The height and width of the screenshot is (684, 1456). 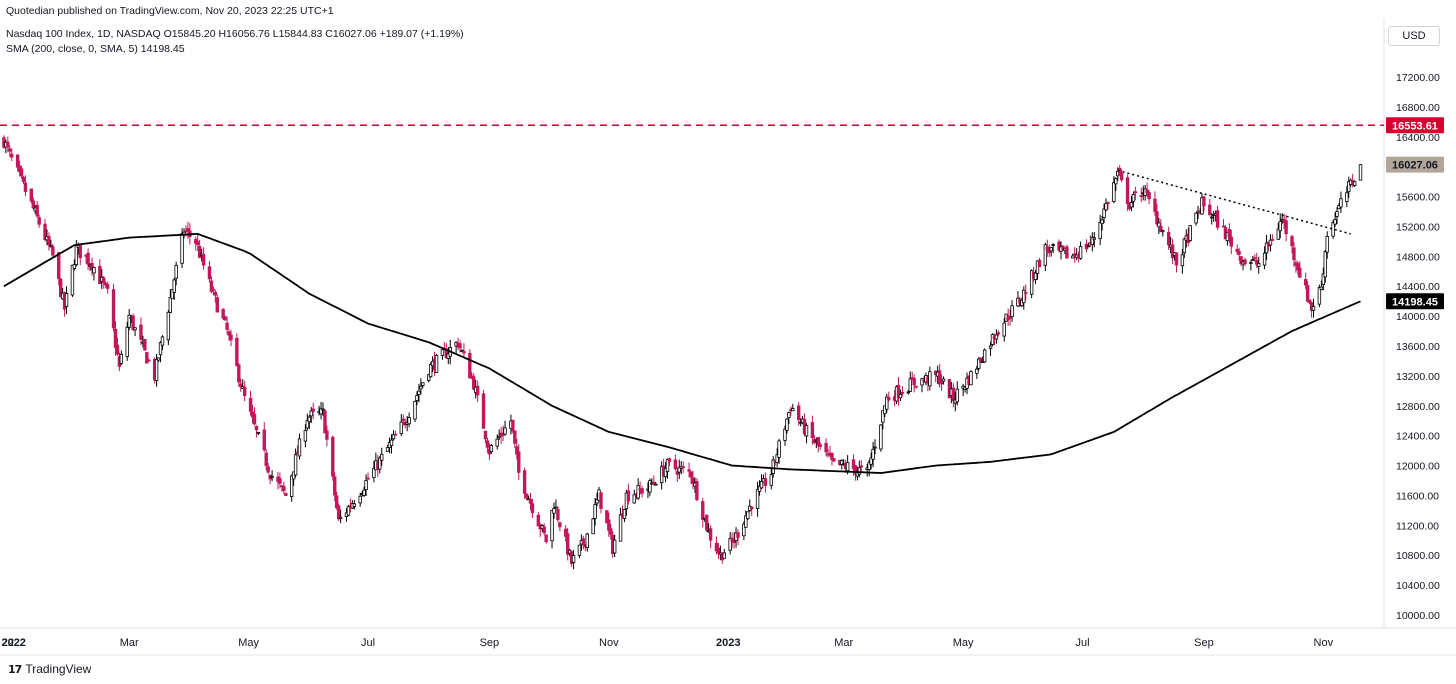 I want to click on x-tick-label: Jul, so click(x=368, y=643).